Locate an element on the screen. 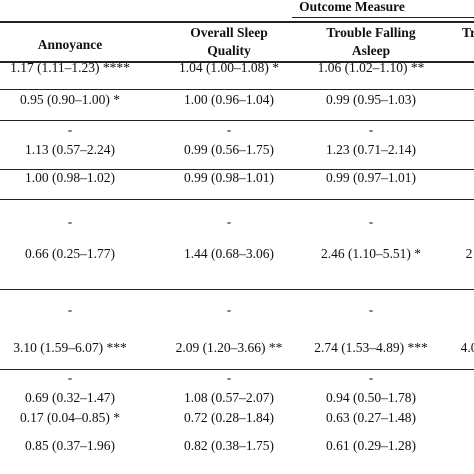  table-cell: 1.00 (0.98–1.02) is located at coordinates (70, 177).